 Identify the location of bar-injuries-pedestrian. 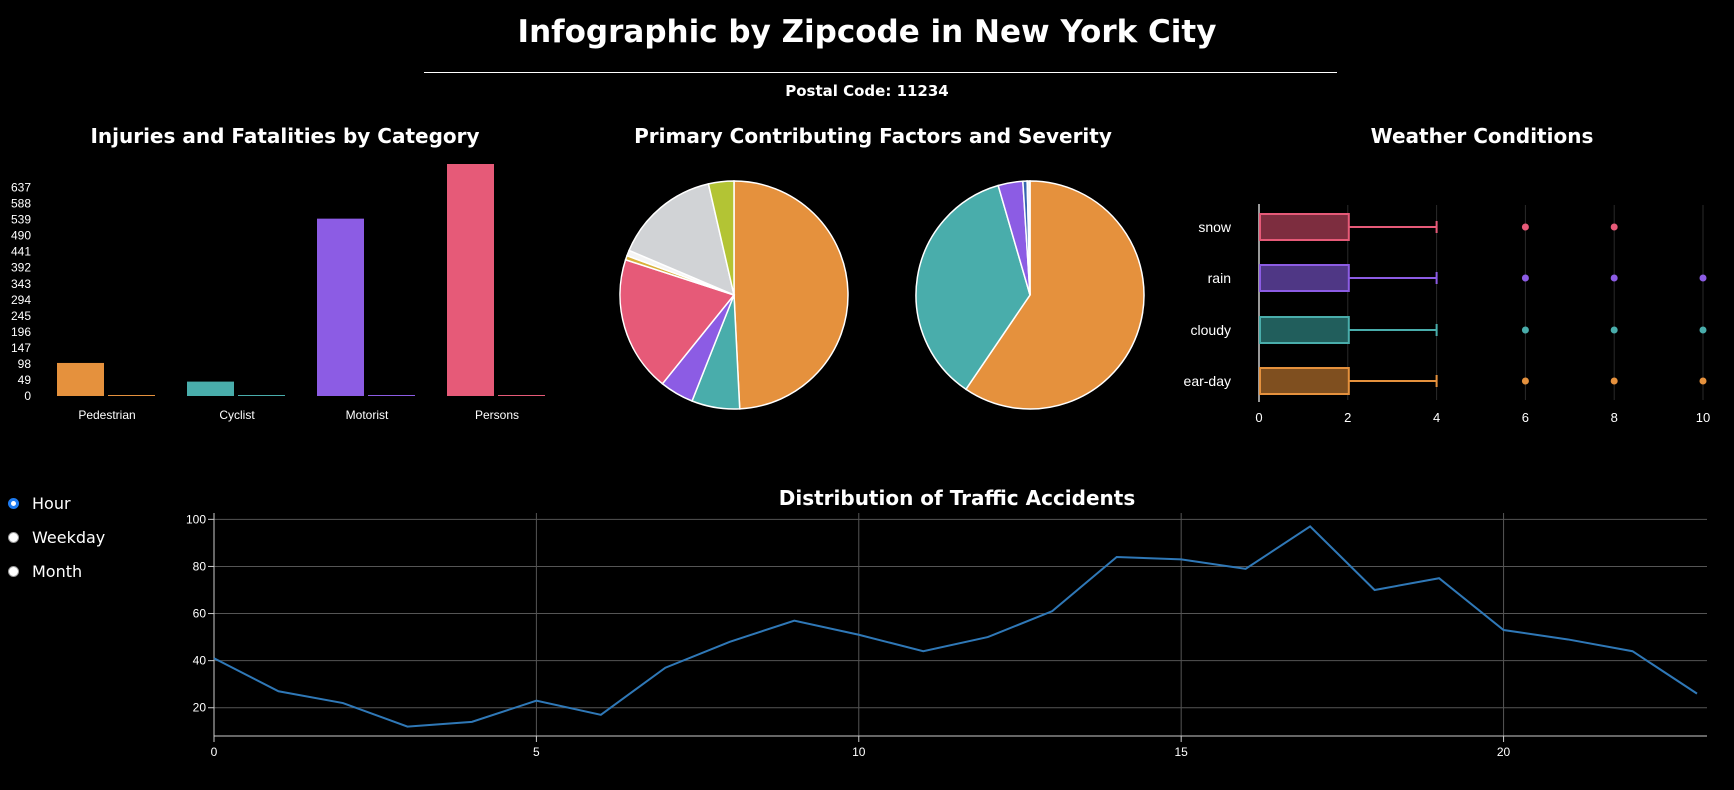
(80, 379).